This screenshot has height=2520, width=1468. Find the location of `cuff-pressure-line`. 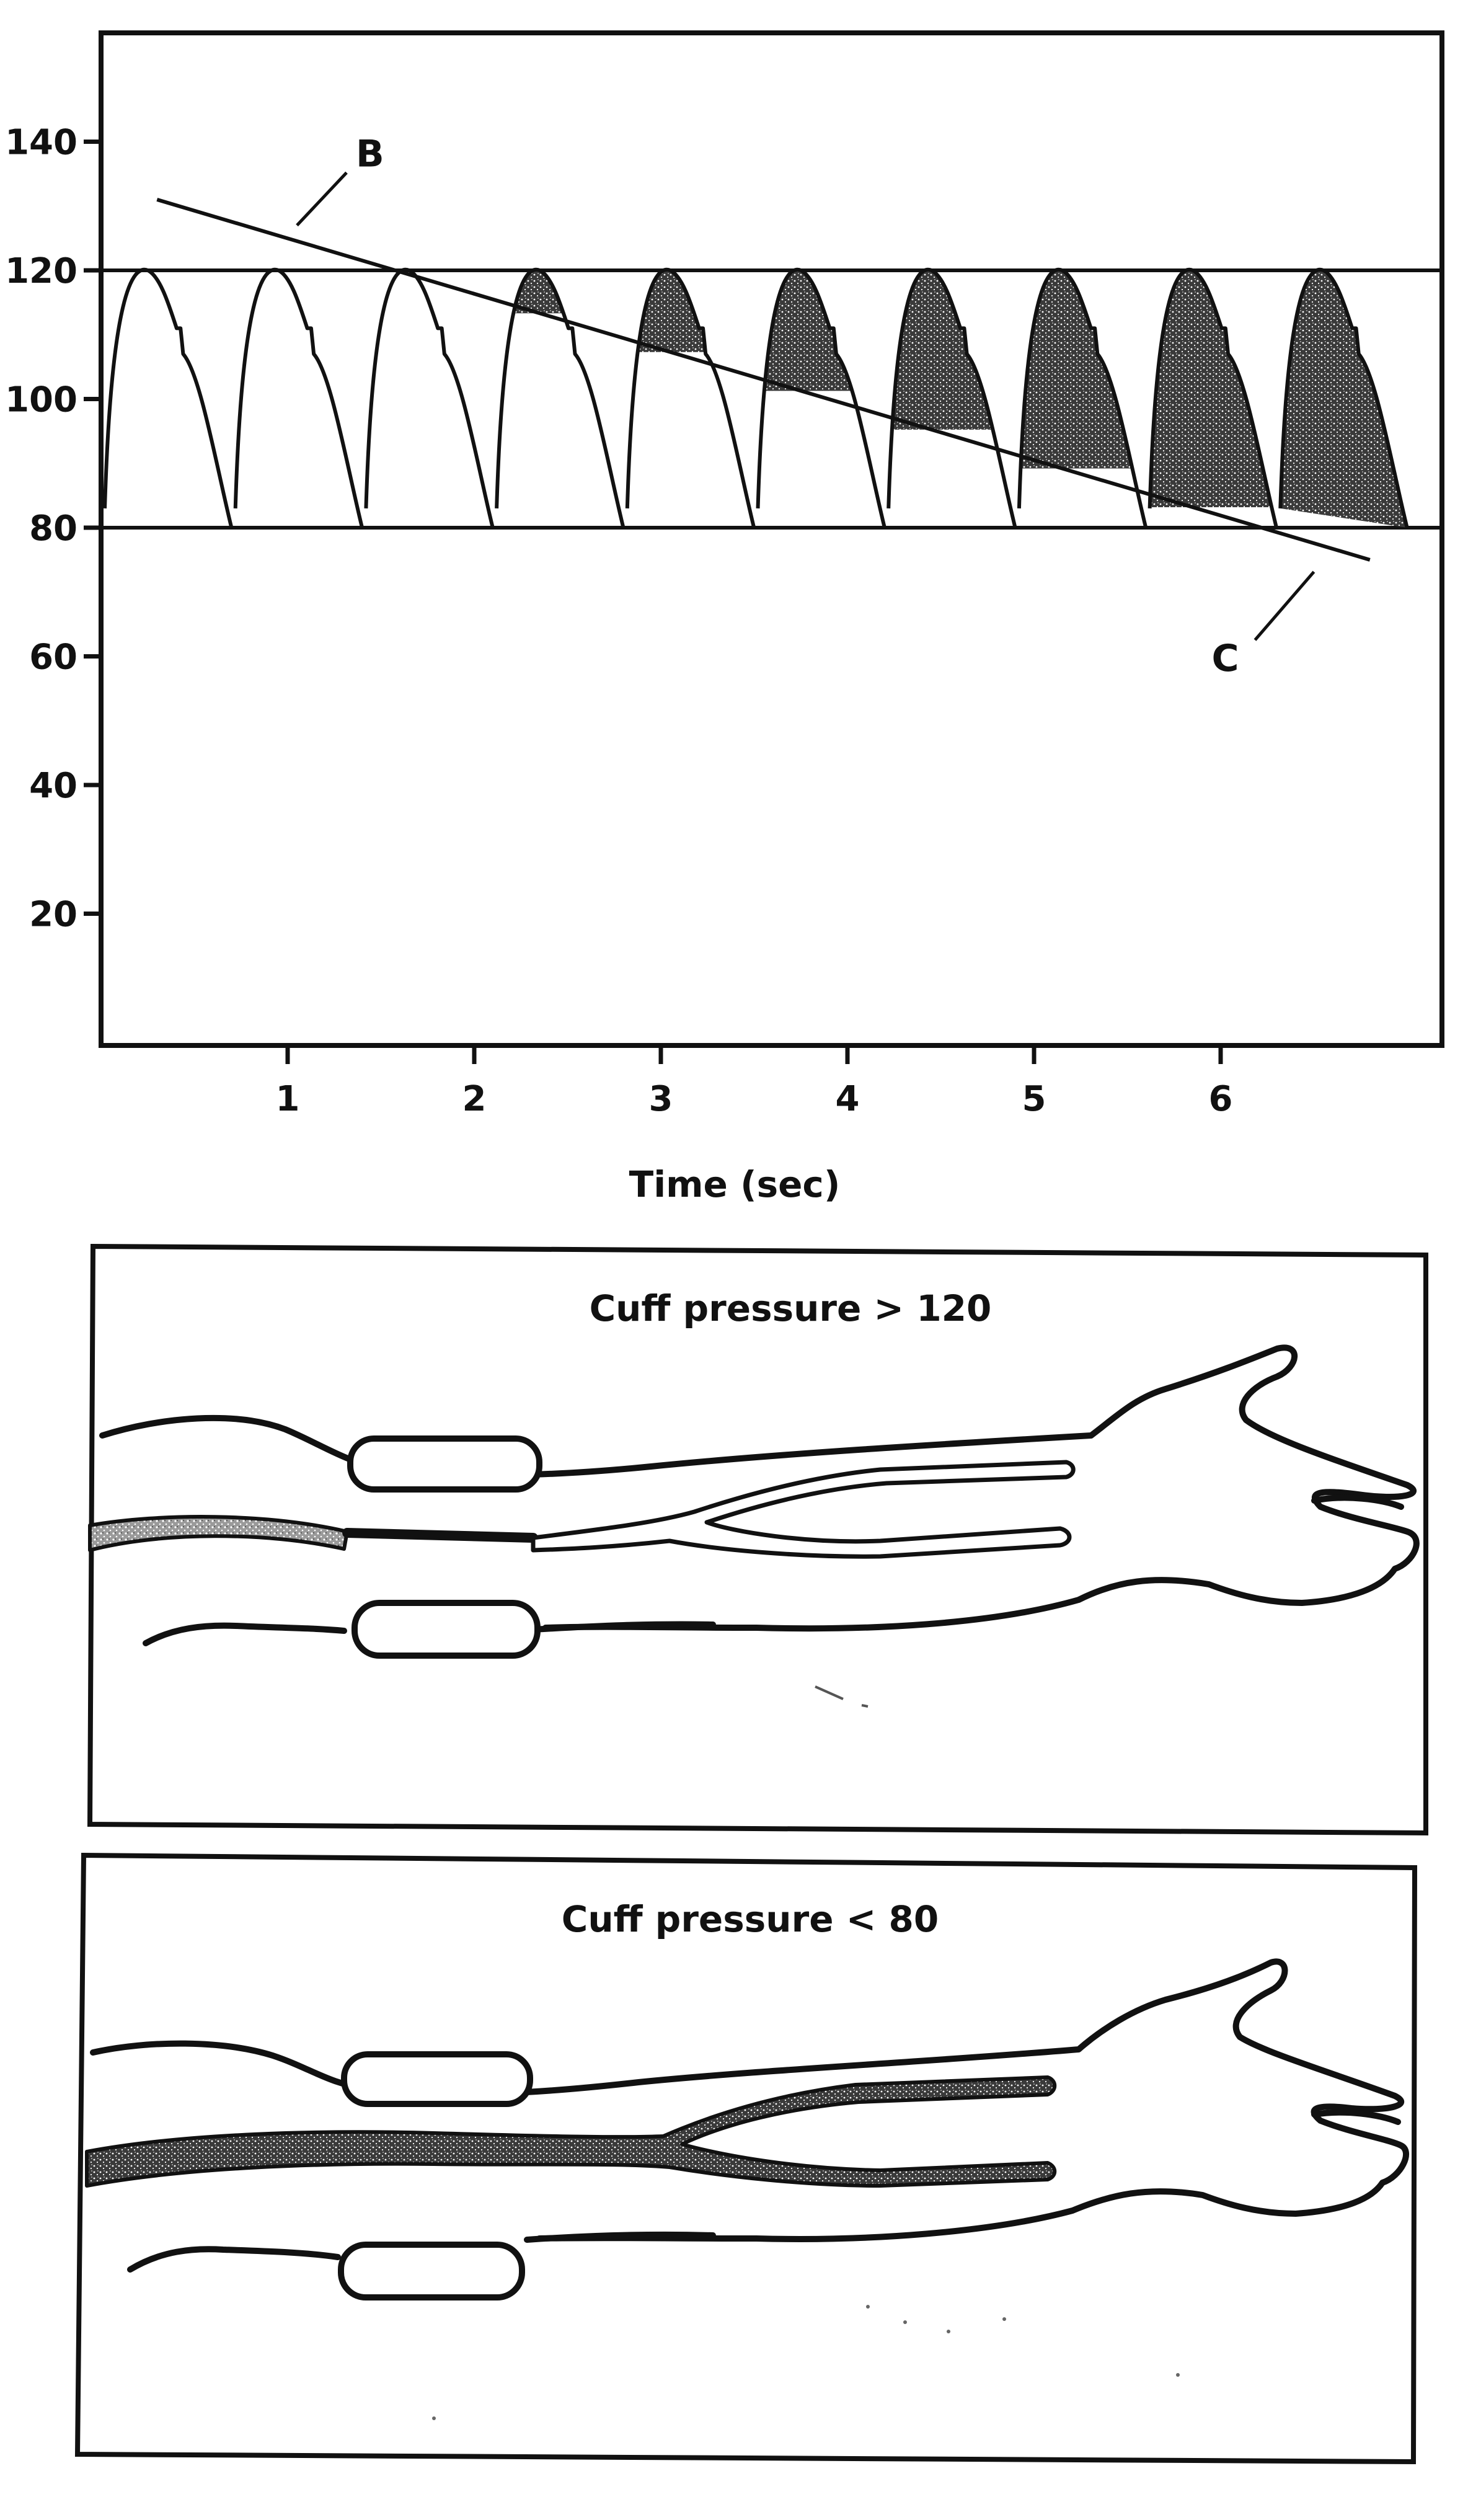

cuff-pressure-line is located at coordinates (764, 380).